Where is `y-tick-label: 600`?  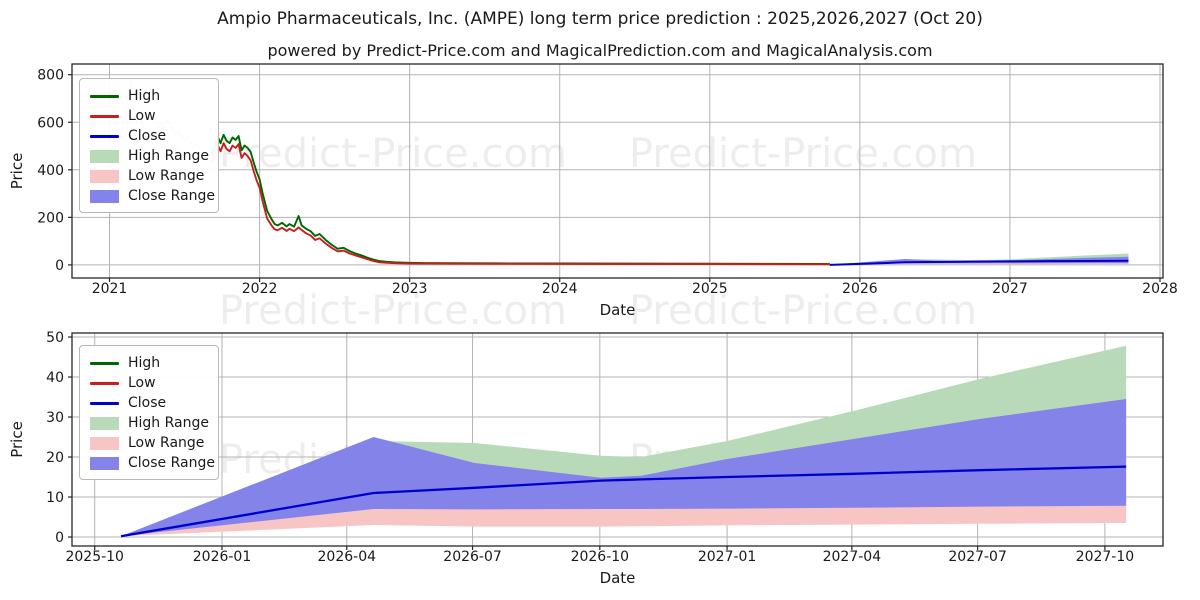
y-tick-label: 600 is located at coordinates (50, 123).